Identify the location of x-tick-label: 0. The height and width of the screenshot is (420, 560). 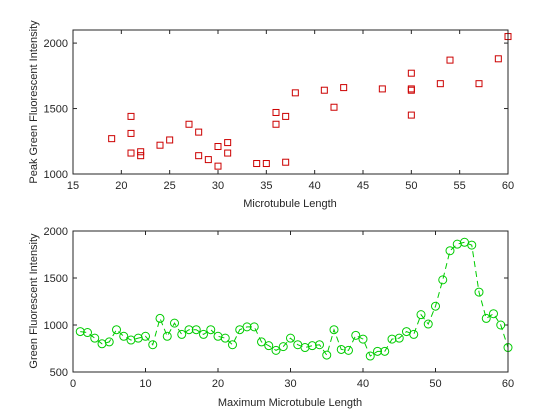
(73, 384).